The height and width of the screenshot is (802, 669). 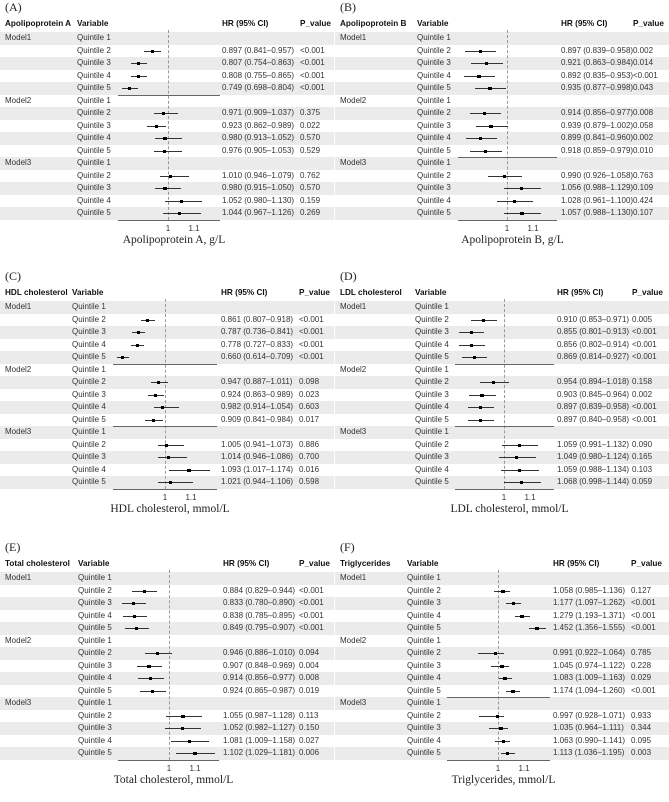 What do you see at coordinates (310, 150) in the screenshot?
I see `p-value: 0.529` at bounding box center [310, 150].